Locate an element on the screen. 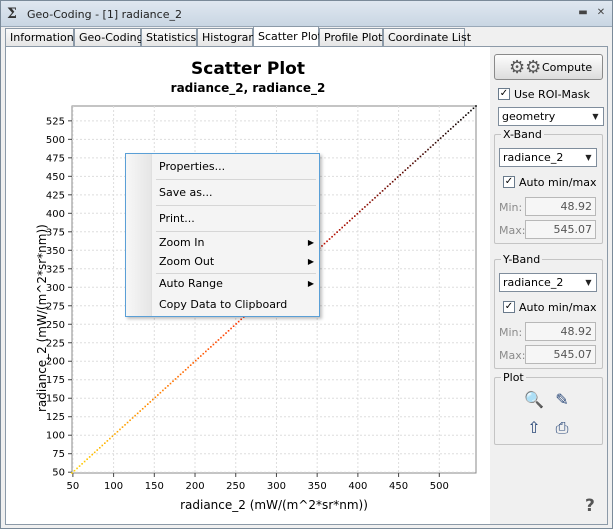 This screenshot has width=613, height=529. title-bar: Σ Geo-Coding - [1] radiance_2 ▬ ✕ is located at coordinates (306, 14).